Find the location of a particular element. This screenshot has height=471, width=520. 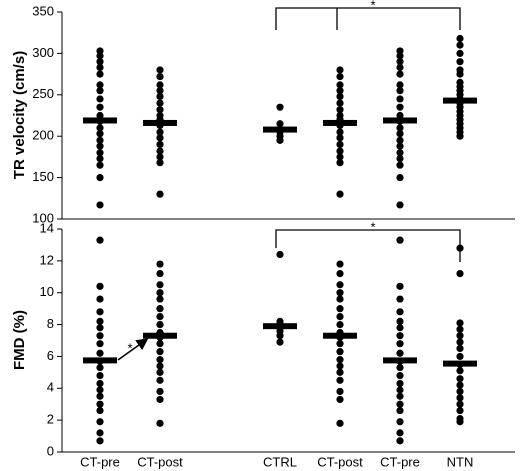

x-tick-label: CT-pre is located at coordinates (100, 461).